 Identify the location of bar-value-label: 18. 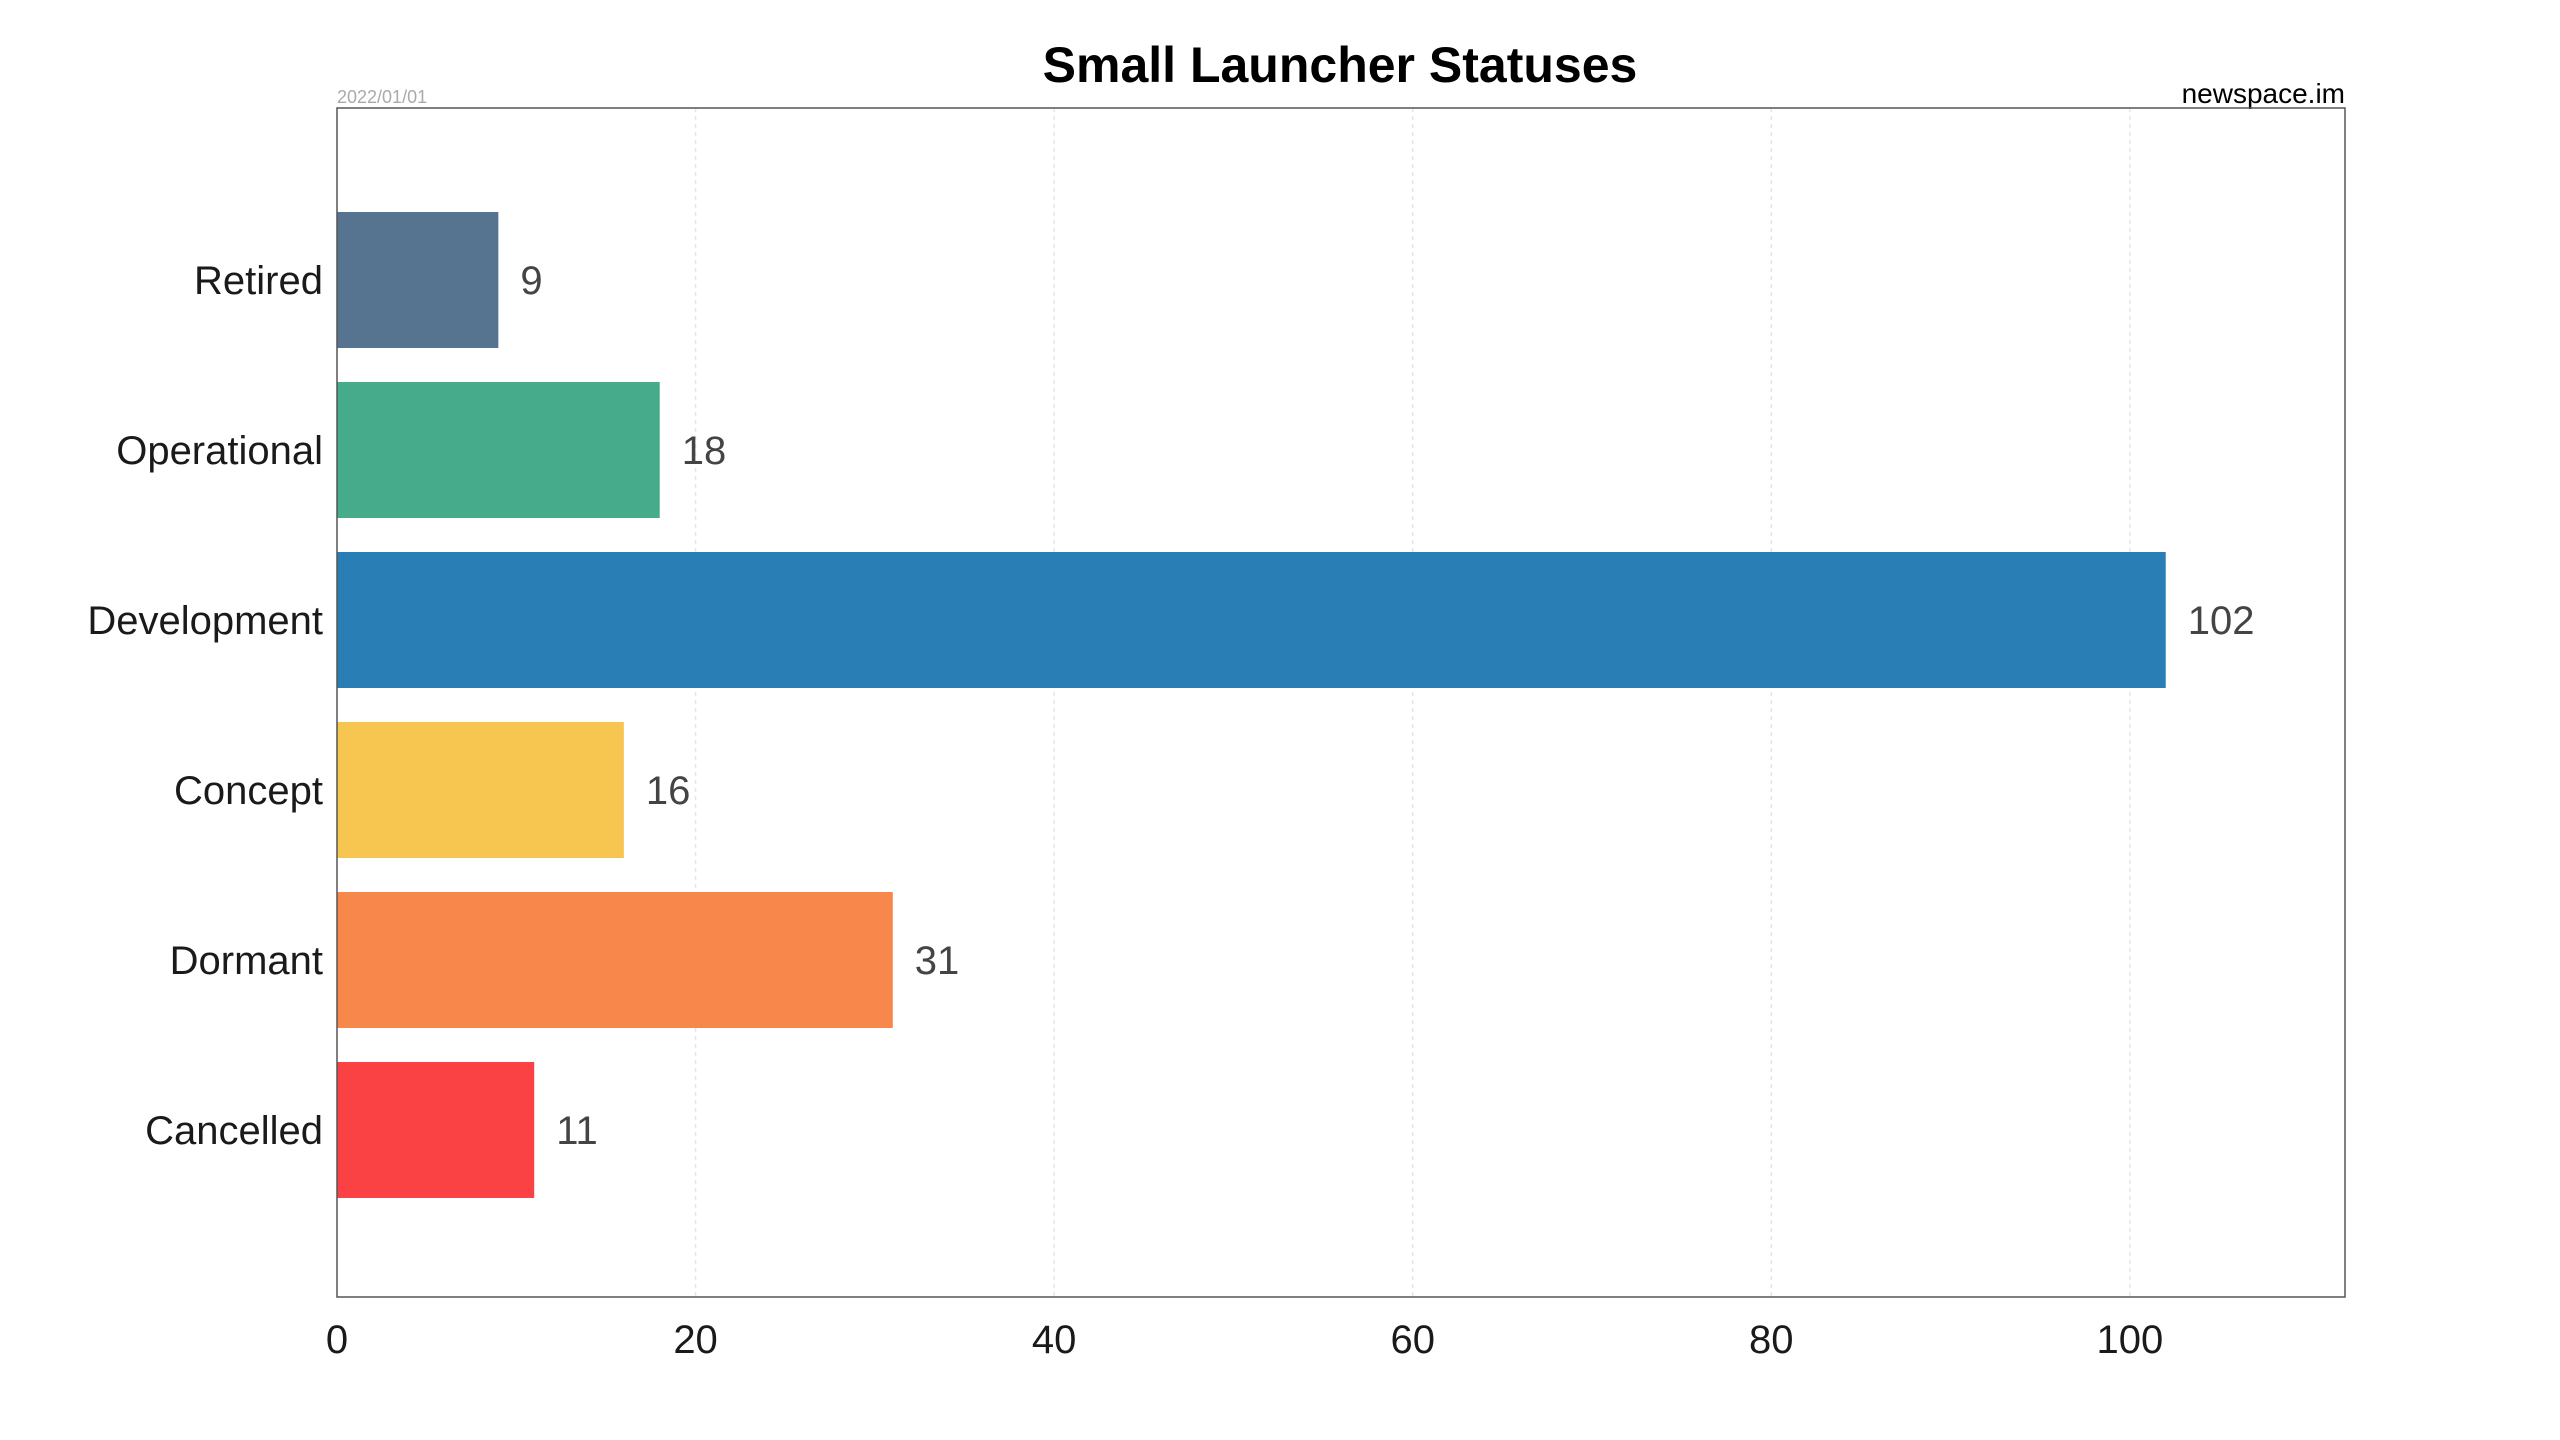
(704, 451).